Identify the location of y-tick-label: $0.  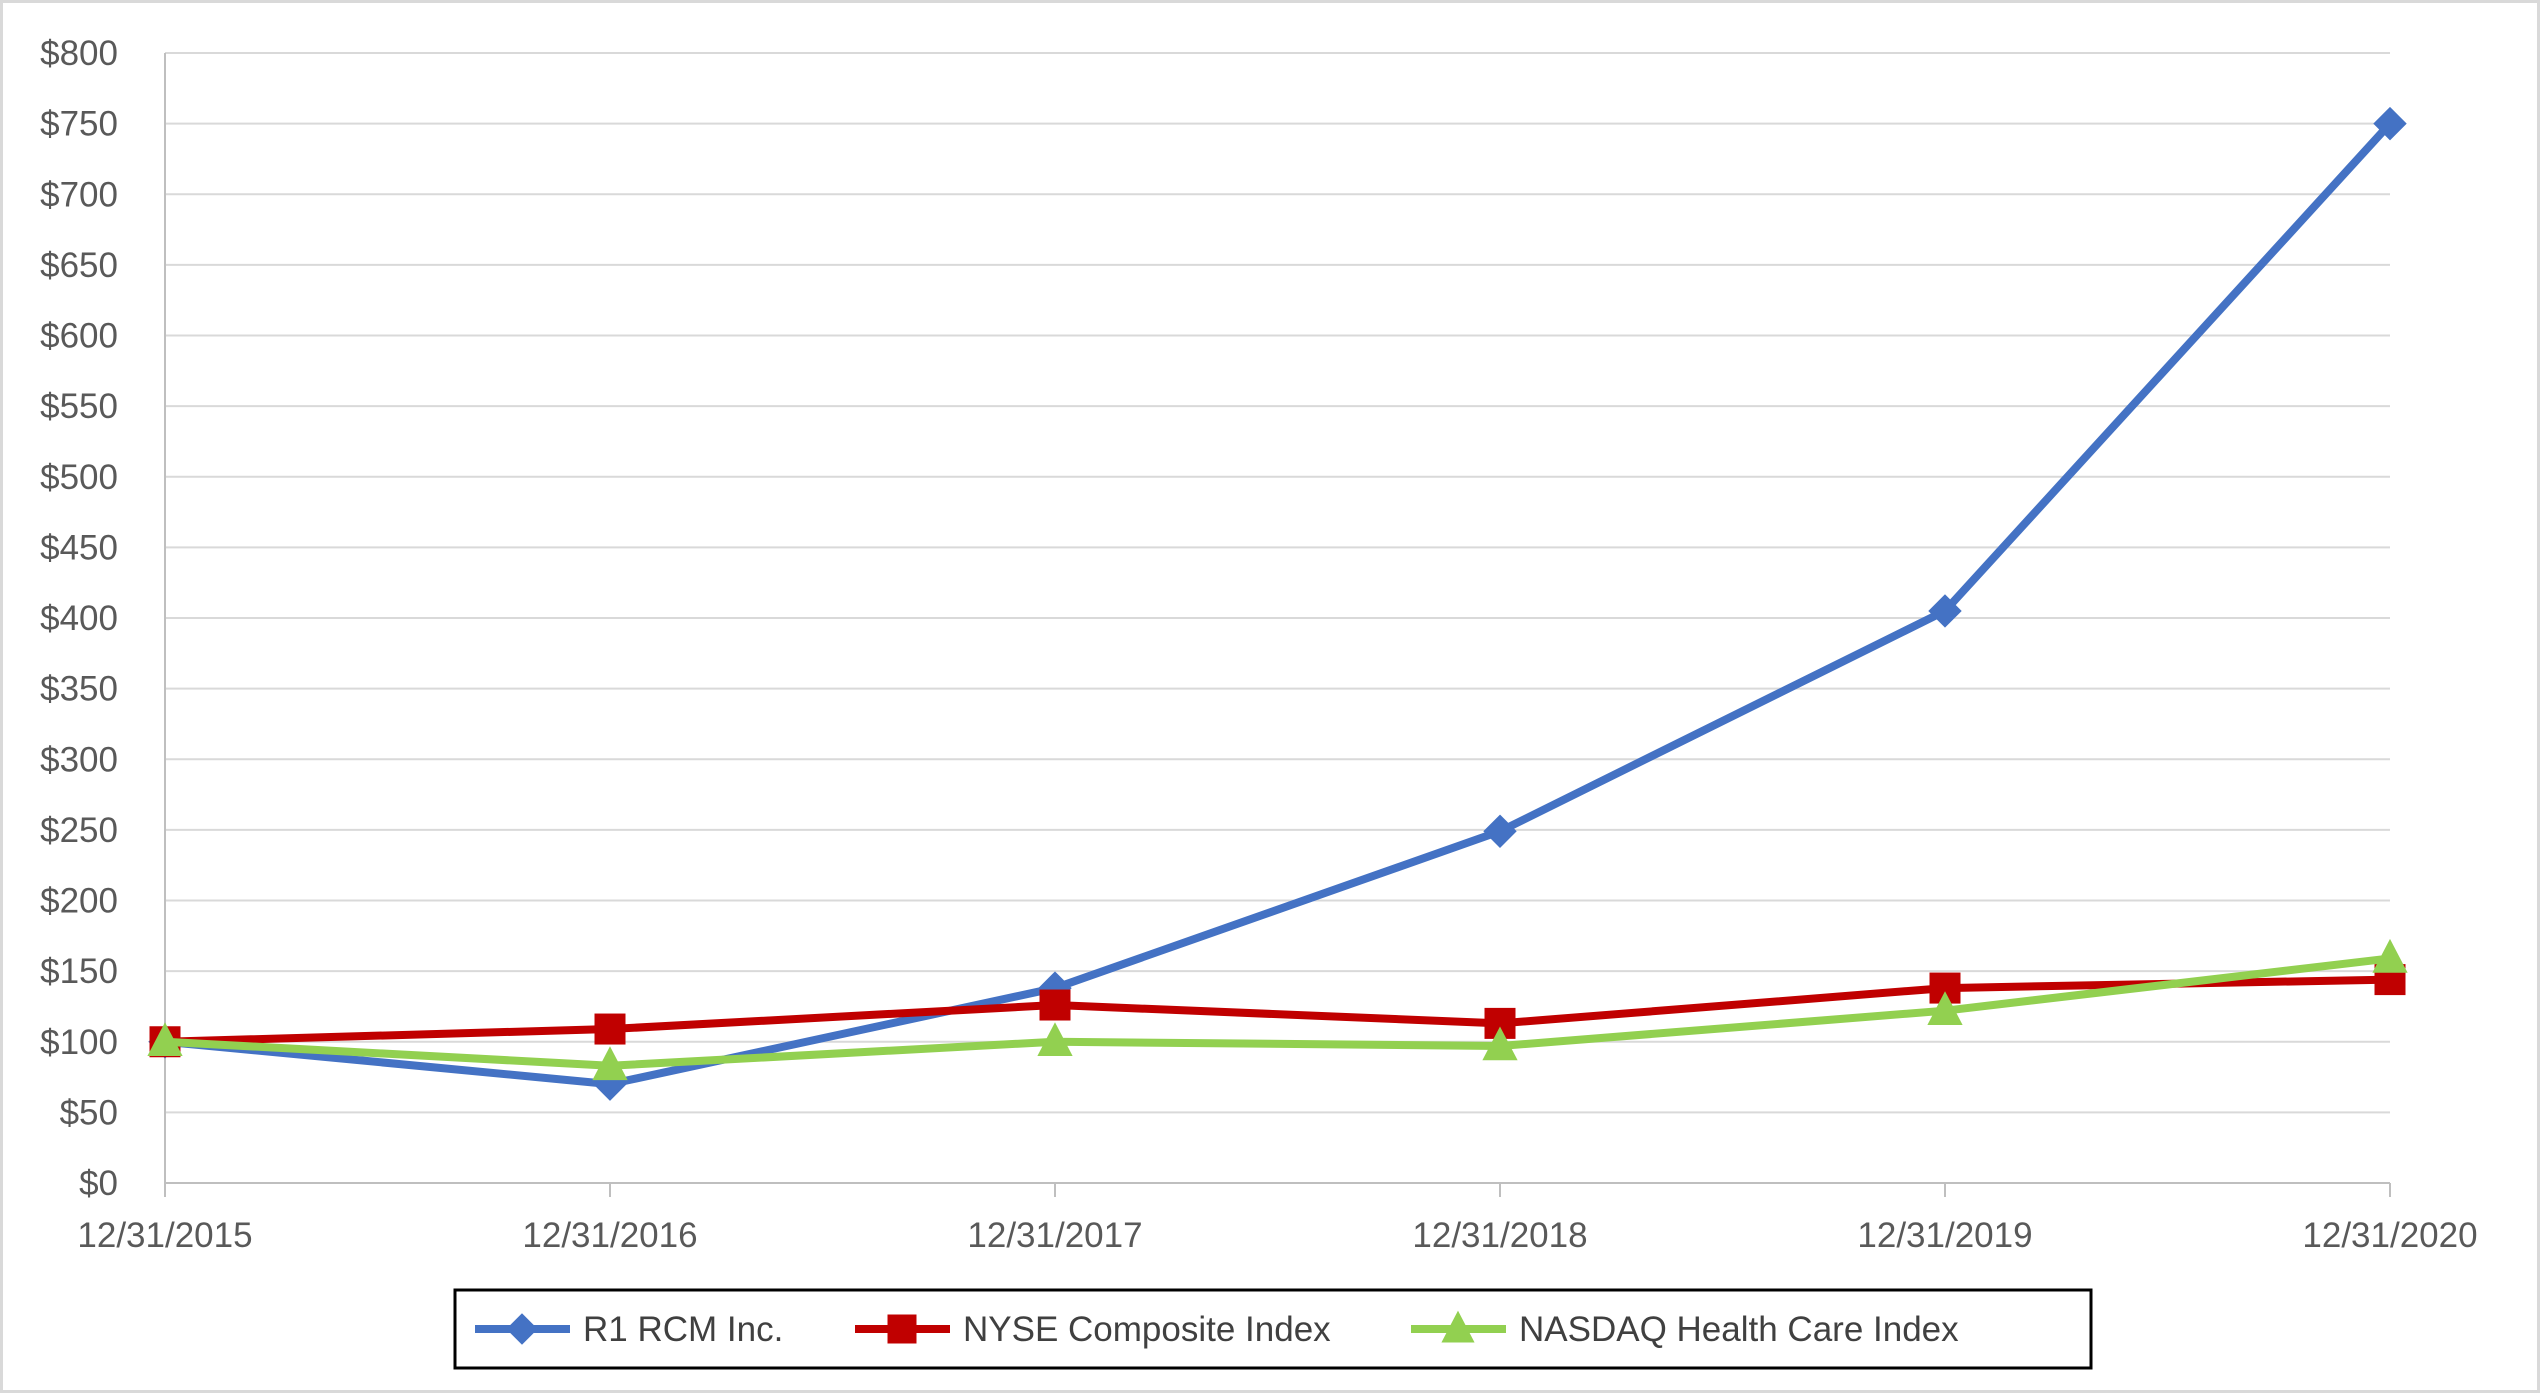
(98, 1183).